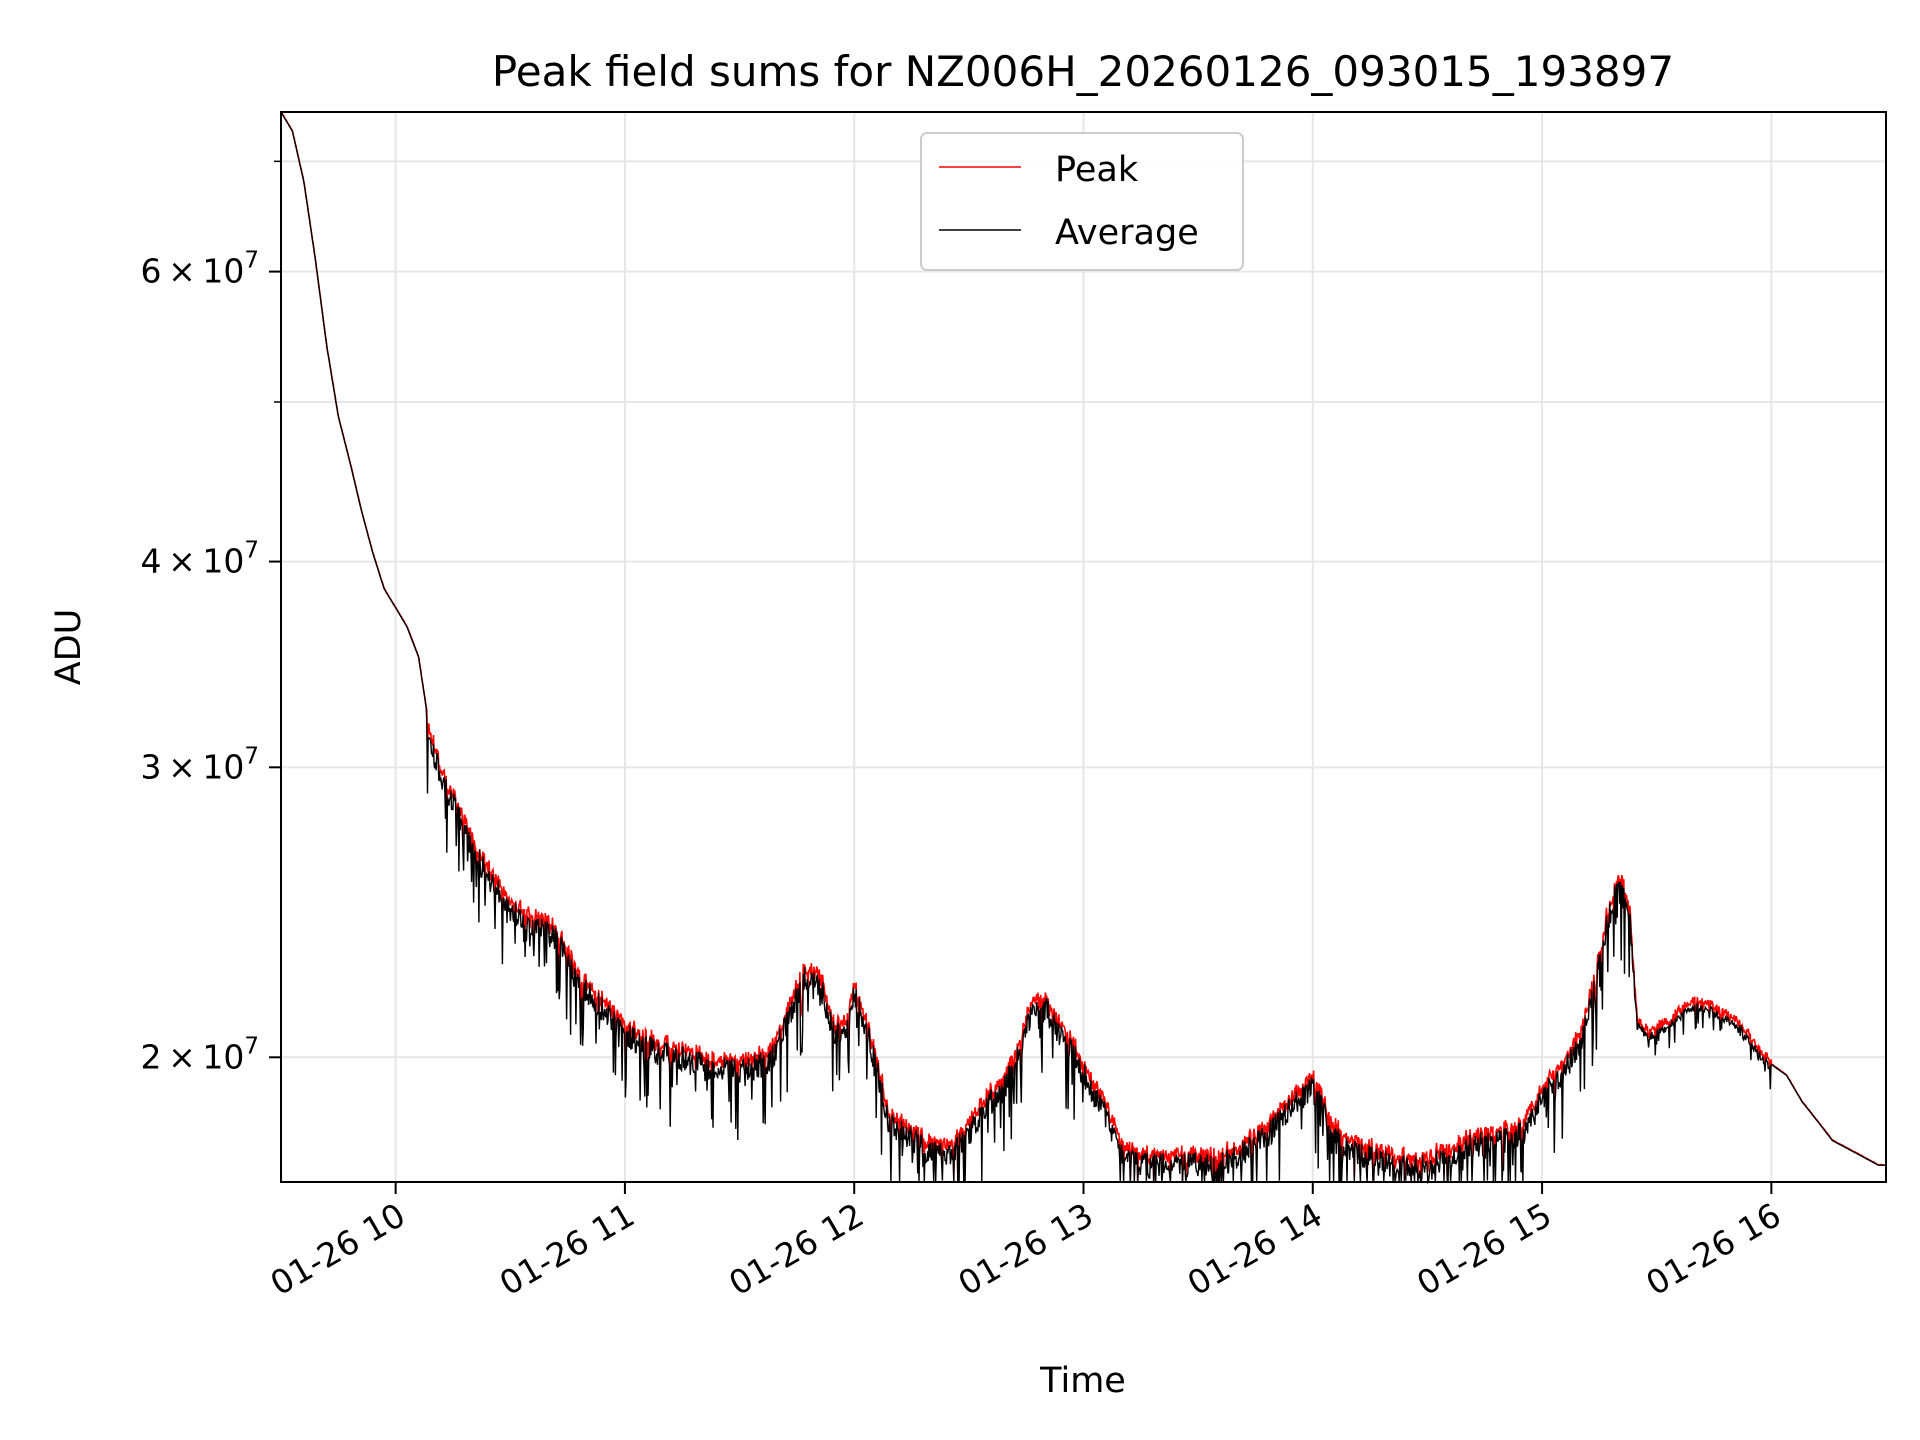  What do you see at coordinates (200, 269) in the screenshot?
I see `y-tick-label: 6 × 107` at bounding box center [200, 269].